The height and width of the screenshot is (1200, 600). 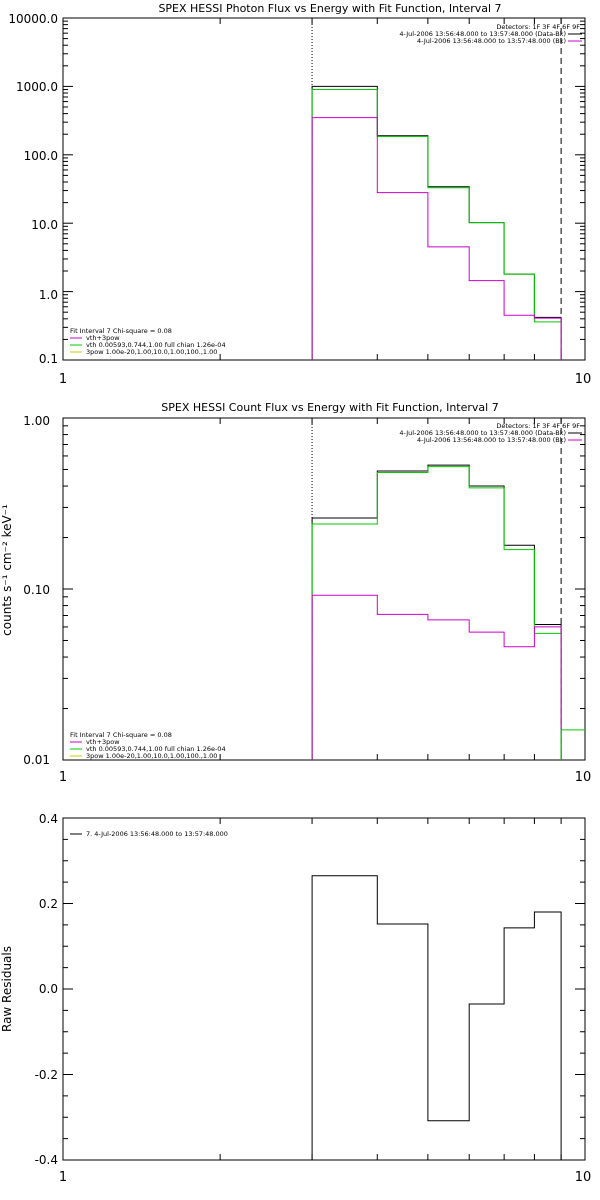 I want to click on panel-1-x-tick-label: 1, so click(x=63, y=379).